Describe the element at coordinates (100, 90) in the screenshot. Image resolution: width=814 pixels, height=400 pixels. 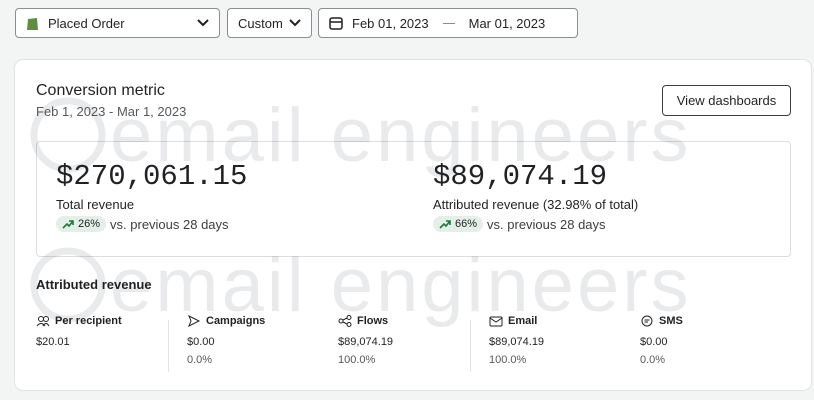
I see `card-title: Conversion metric` at that location.